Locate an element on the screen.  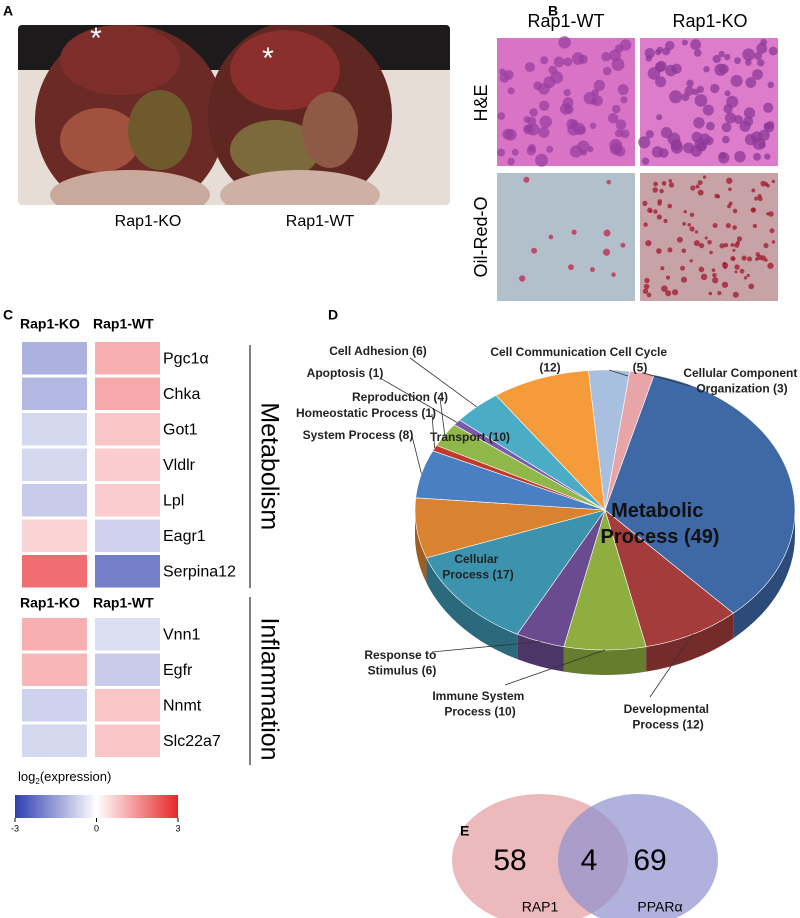
panel-letter: A is located at coordinates (8, 11).